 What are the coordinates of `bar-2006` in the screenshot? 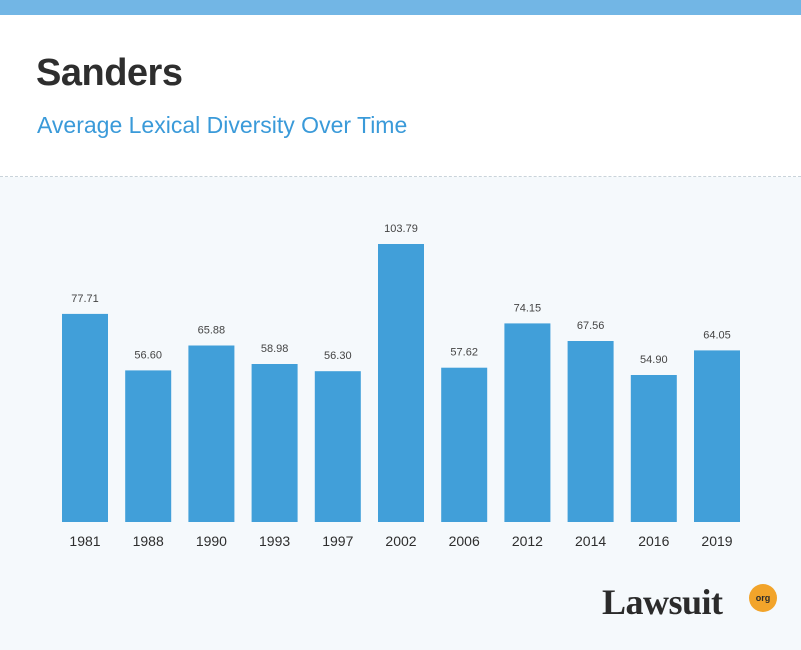 It's located at (464, 444).